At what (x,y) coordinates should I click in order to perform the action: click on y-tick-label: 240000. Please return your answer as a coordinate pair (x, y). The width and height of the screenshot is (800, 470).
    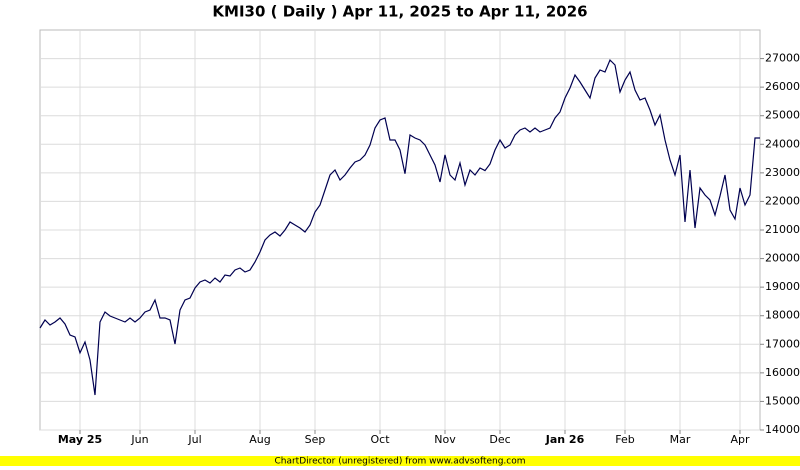
    Looking at the image, I should click on (782, 143).